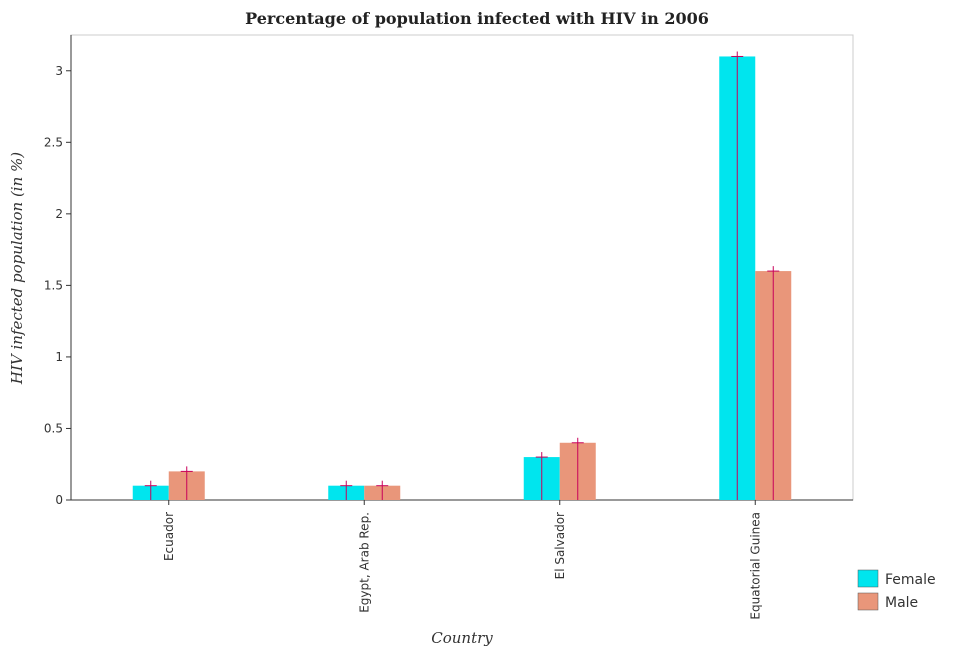  Describe the element at coordinates (59, 500) in the screenshot. I see `y-tick-label: 0` at that location.